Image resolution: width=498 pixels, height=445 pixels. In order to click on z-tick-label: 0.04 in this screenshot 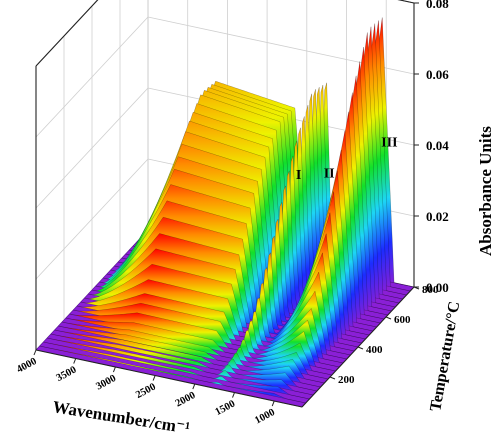, I will do `click(437, 145)`.